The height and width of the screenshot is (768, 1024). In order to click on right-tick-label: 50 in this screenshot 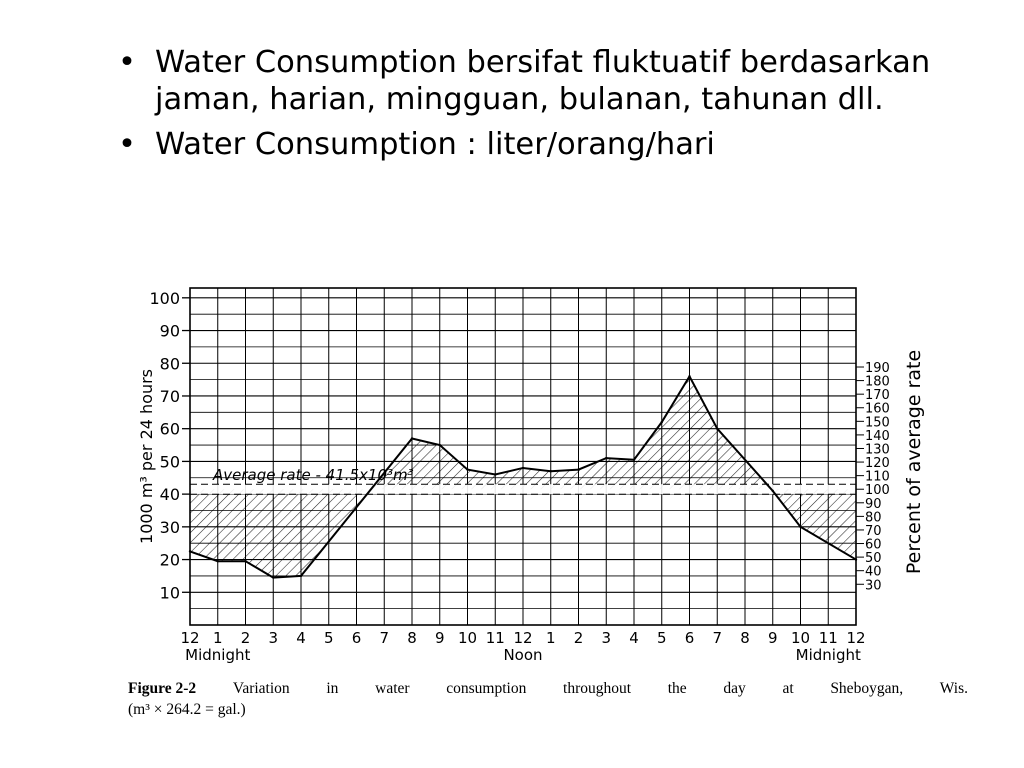, I will do `click(873, 558)`.